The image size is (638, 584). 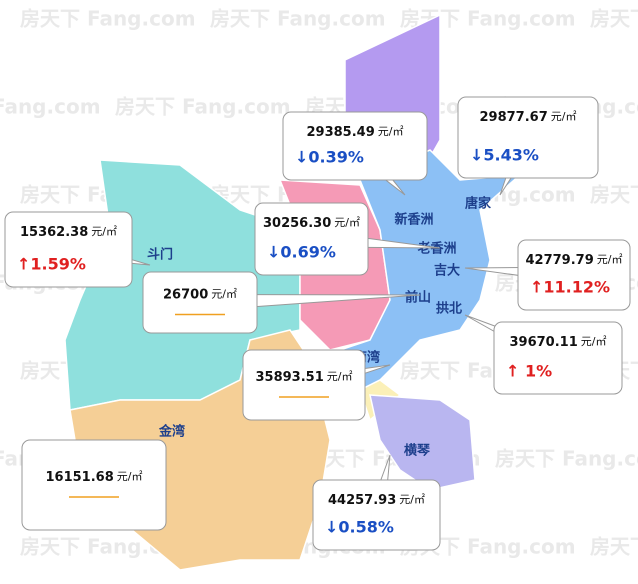 What do you see at coordinates (185, 294) in the screenshot?
I see `price-value: 26700` at bounding box center [185, 294].